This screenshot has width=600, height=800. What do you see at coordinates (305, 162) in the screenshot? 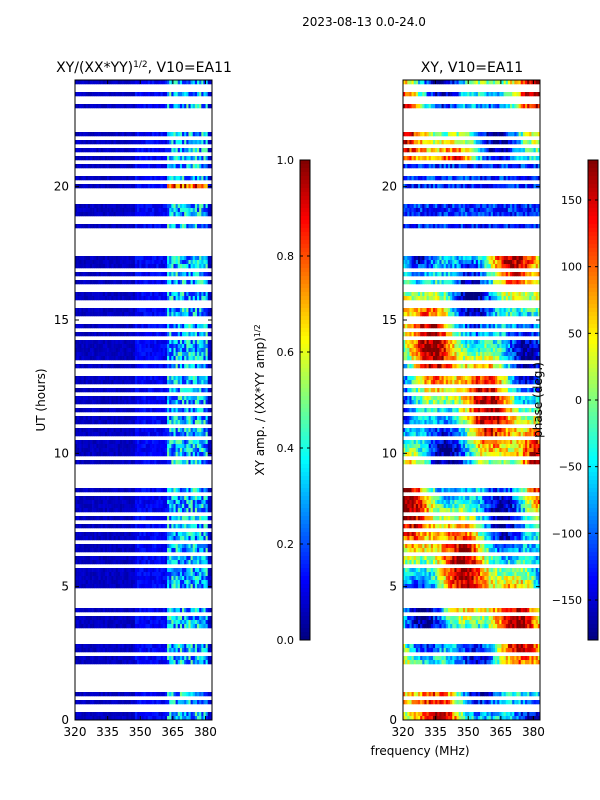
I see `colorbar-segment` at bounding box center [305, 162].